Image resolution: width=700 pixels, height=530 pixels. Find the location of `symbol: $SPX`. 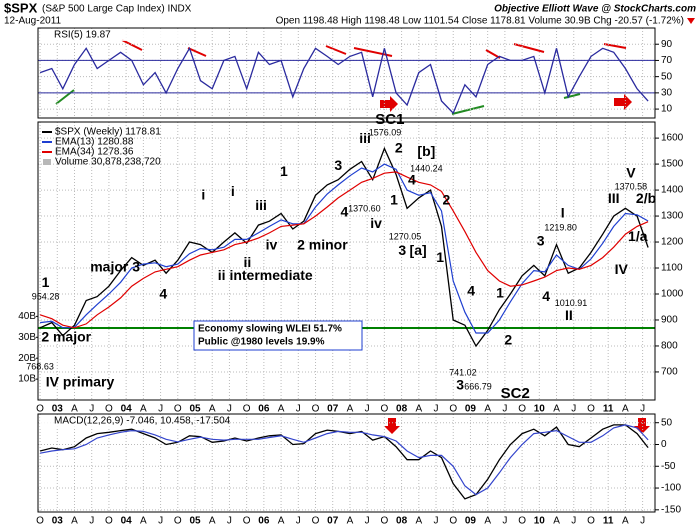

symbol: $SPX is located at coordinates (21, 7).